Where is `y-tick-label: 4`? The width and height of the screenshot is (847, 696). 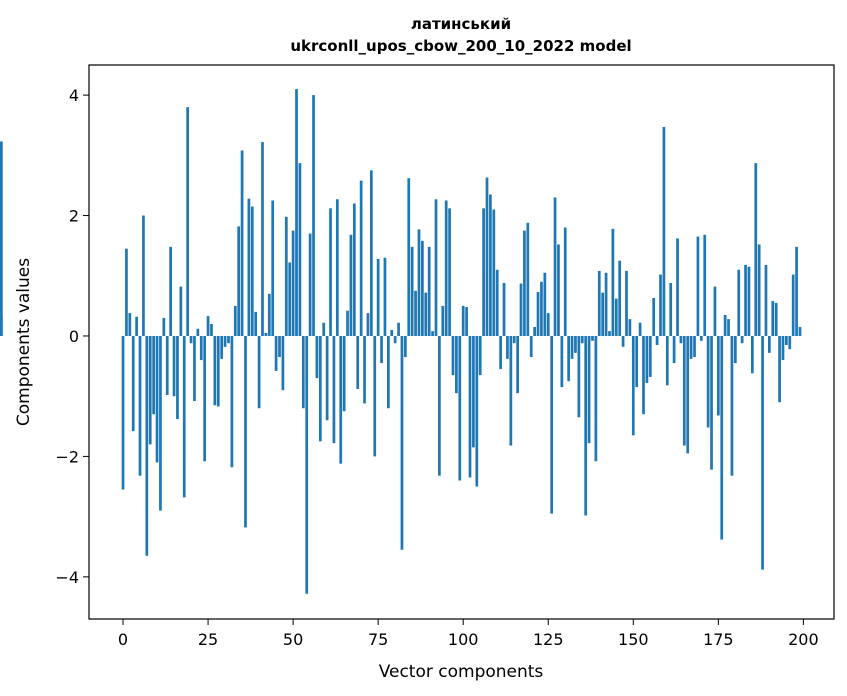
y-tick-label: 4 is located at coordinates (74, 95).